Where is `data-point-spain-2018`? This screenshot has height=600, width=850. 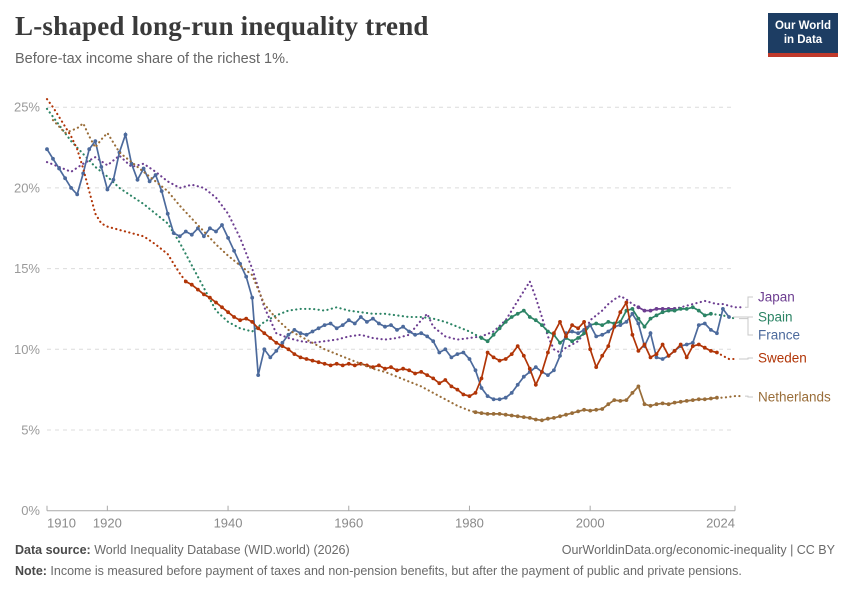
data-point-spain-2018 is located at coordinates (698, 310).